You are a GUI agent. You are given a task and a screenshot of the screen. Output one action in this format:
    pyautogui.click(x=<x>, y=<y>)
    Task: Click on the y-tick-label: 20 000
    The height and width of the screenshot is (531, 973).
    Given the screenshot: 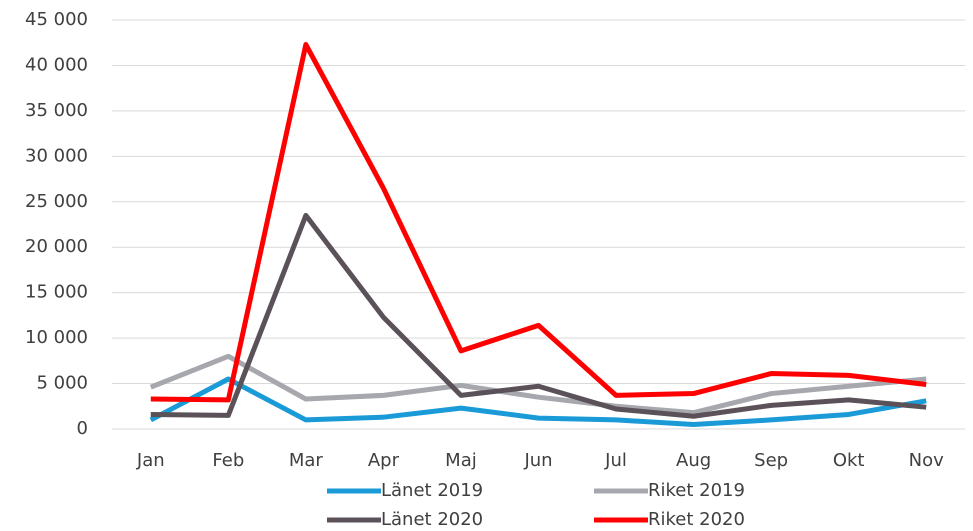 What is the action you would take?
    pyautogui.click(x=56, y=246)
    